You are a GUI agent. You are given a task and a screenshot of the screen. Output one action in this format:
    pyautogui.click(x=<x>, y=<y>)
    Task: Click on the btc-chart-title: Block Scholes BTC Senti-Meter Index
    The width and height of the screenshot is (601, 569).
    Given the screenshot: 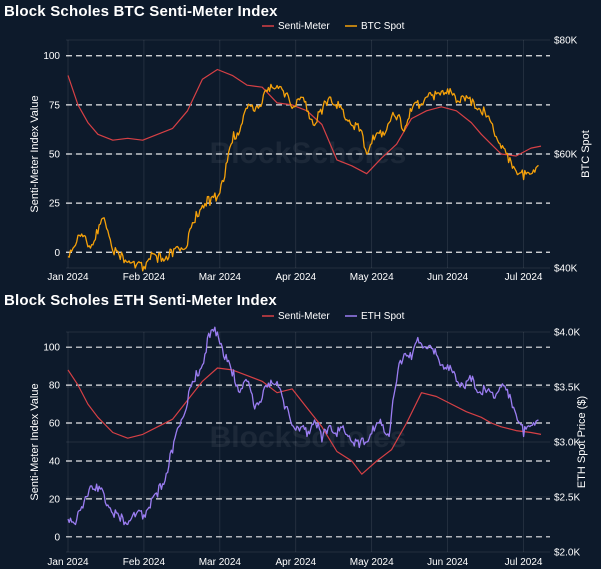 What is the action you would take?
    pyautogui.click(x=141, y=11)
    